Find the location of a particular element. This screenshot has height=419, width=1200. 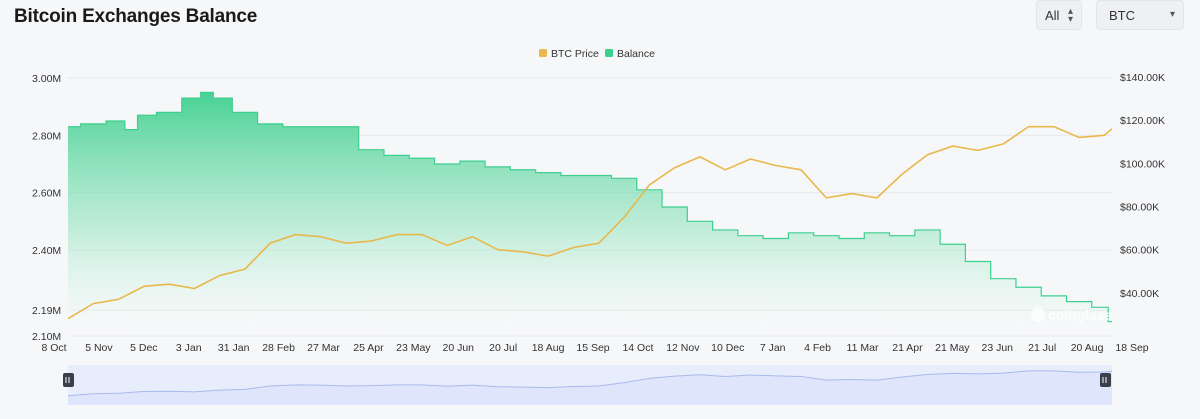

y-left-tick-label: 2.40M is located at coordinates (46, 251).